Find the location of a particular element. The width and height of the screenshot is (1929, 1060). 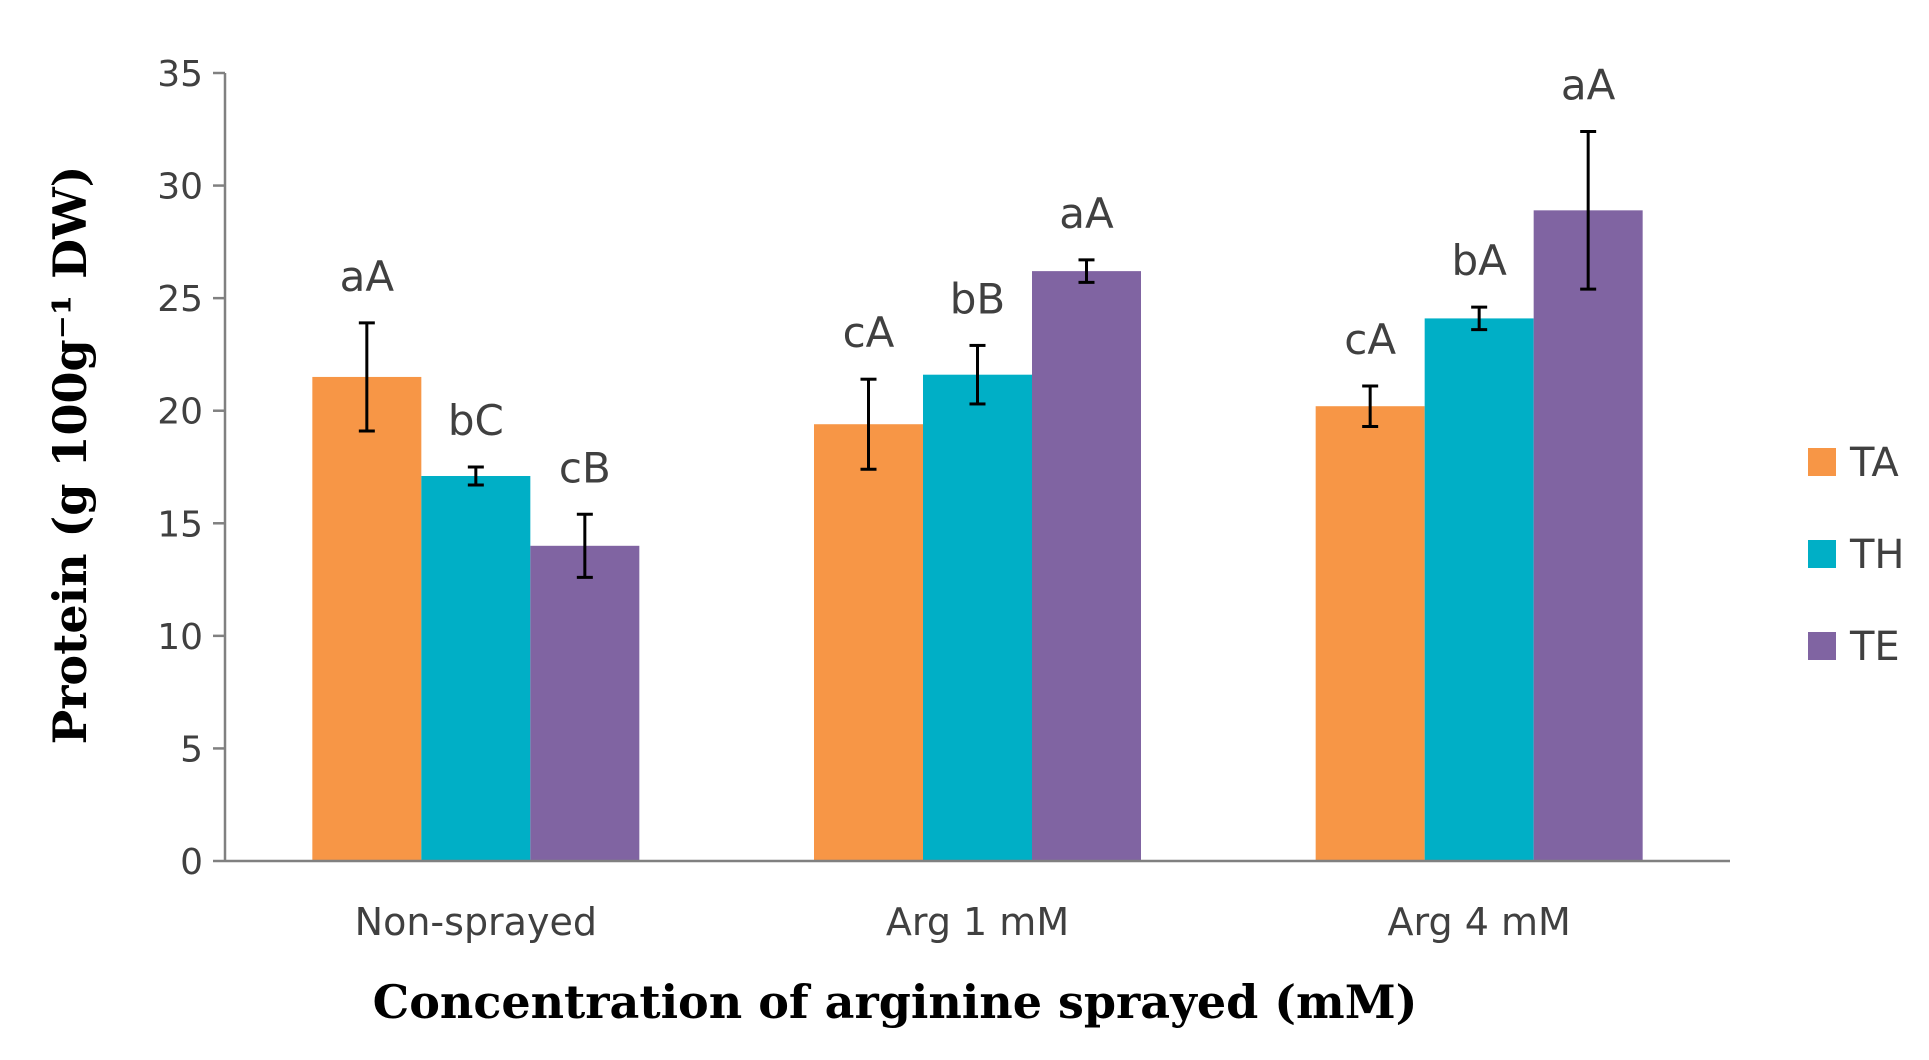

legend-label: TH is located at coordinates (1877, 555).